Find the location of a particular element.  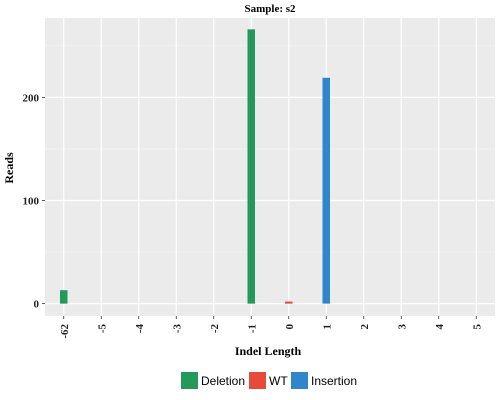

legend-label-insertion: Insertion is located at coordinates (334, 381).